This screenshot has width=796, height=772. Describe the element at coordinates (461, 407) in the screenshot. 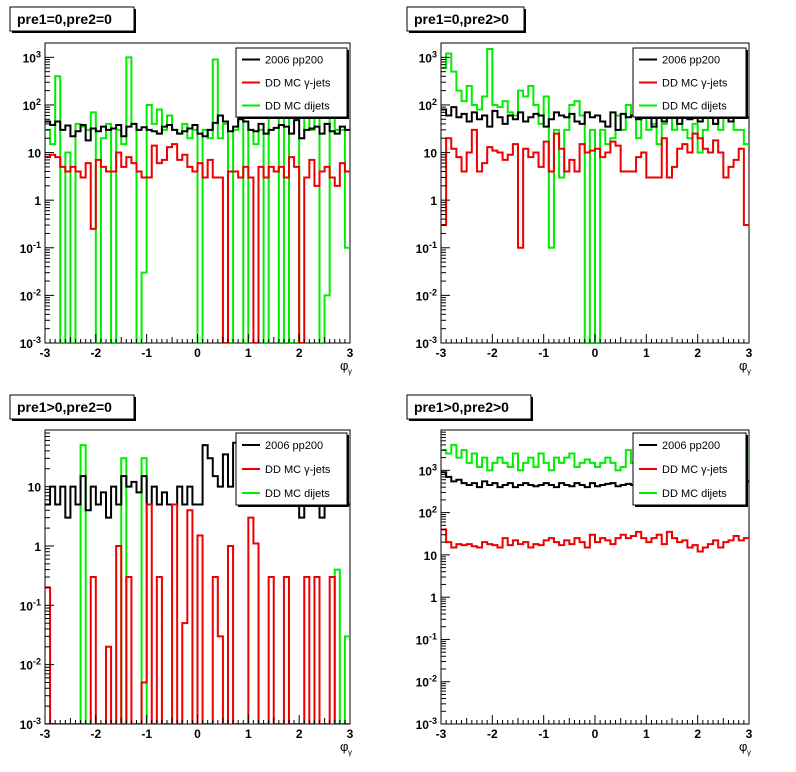

I see `chart-title: pre1>0,pre2>0` at that location.